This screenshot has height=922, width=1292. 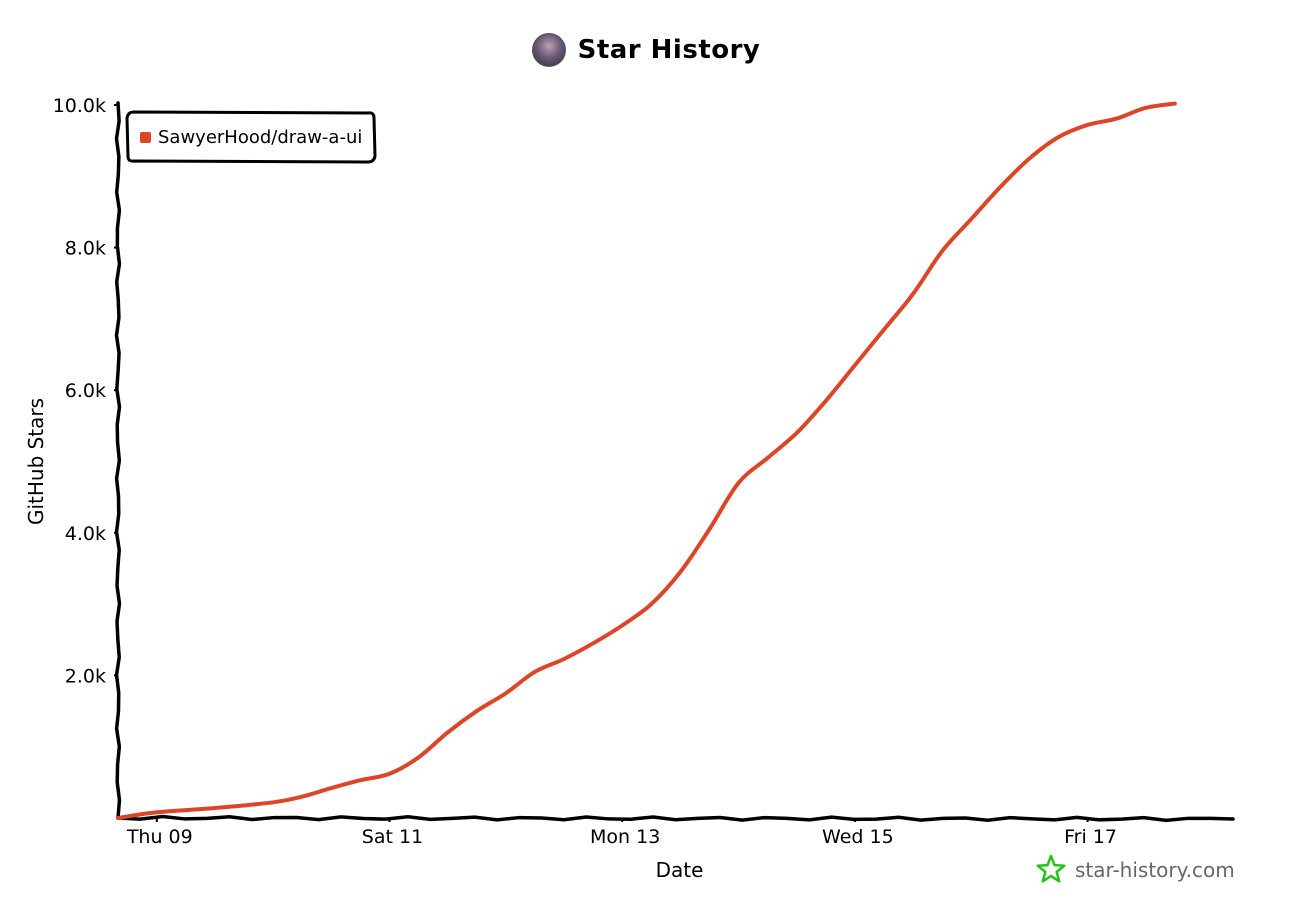 I want to click on legend-box, so click(x=251, y=137).